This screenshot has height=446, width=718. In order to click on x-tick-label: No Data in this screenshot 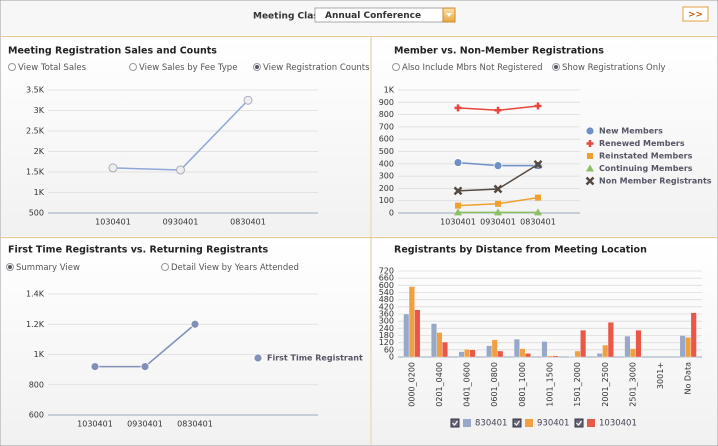, I will do `click(688, 378)`.